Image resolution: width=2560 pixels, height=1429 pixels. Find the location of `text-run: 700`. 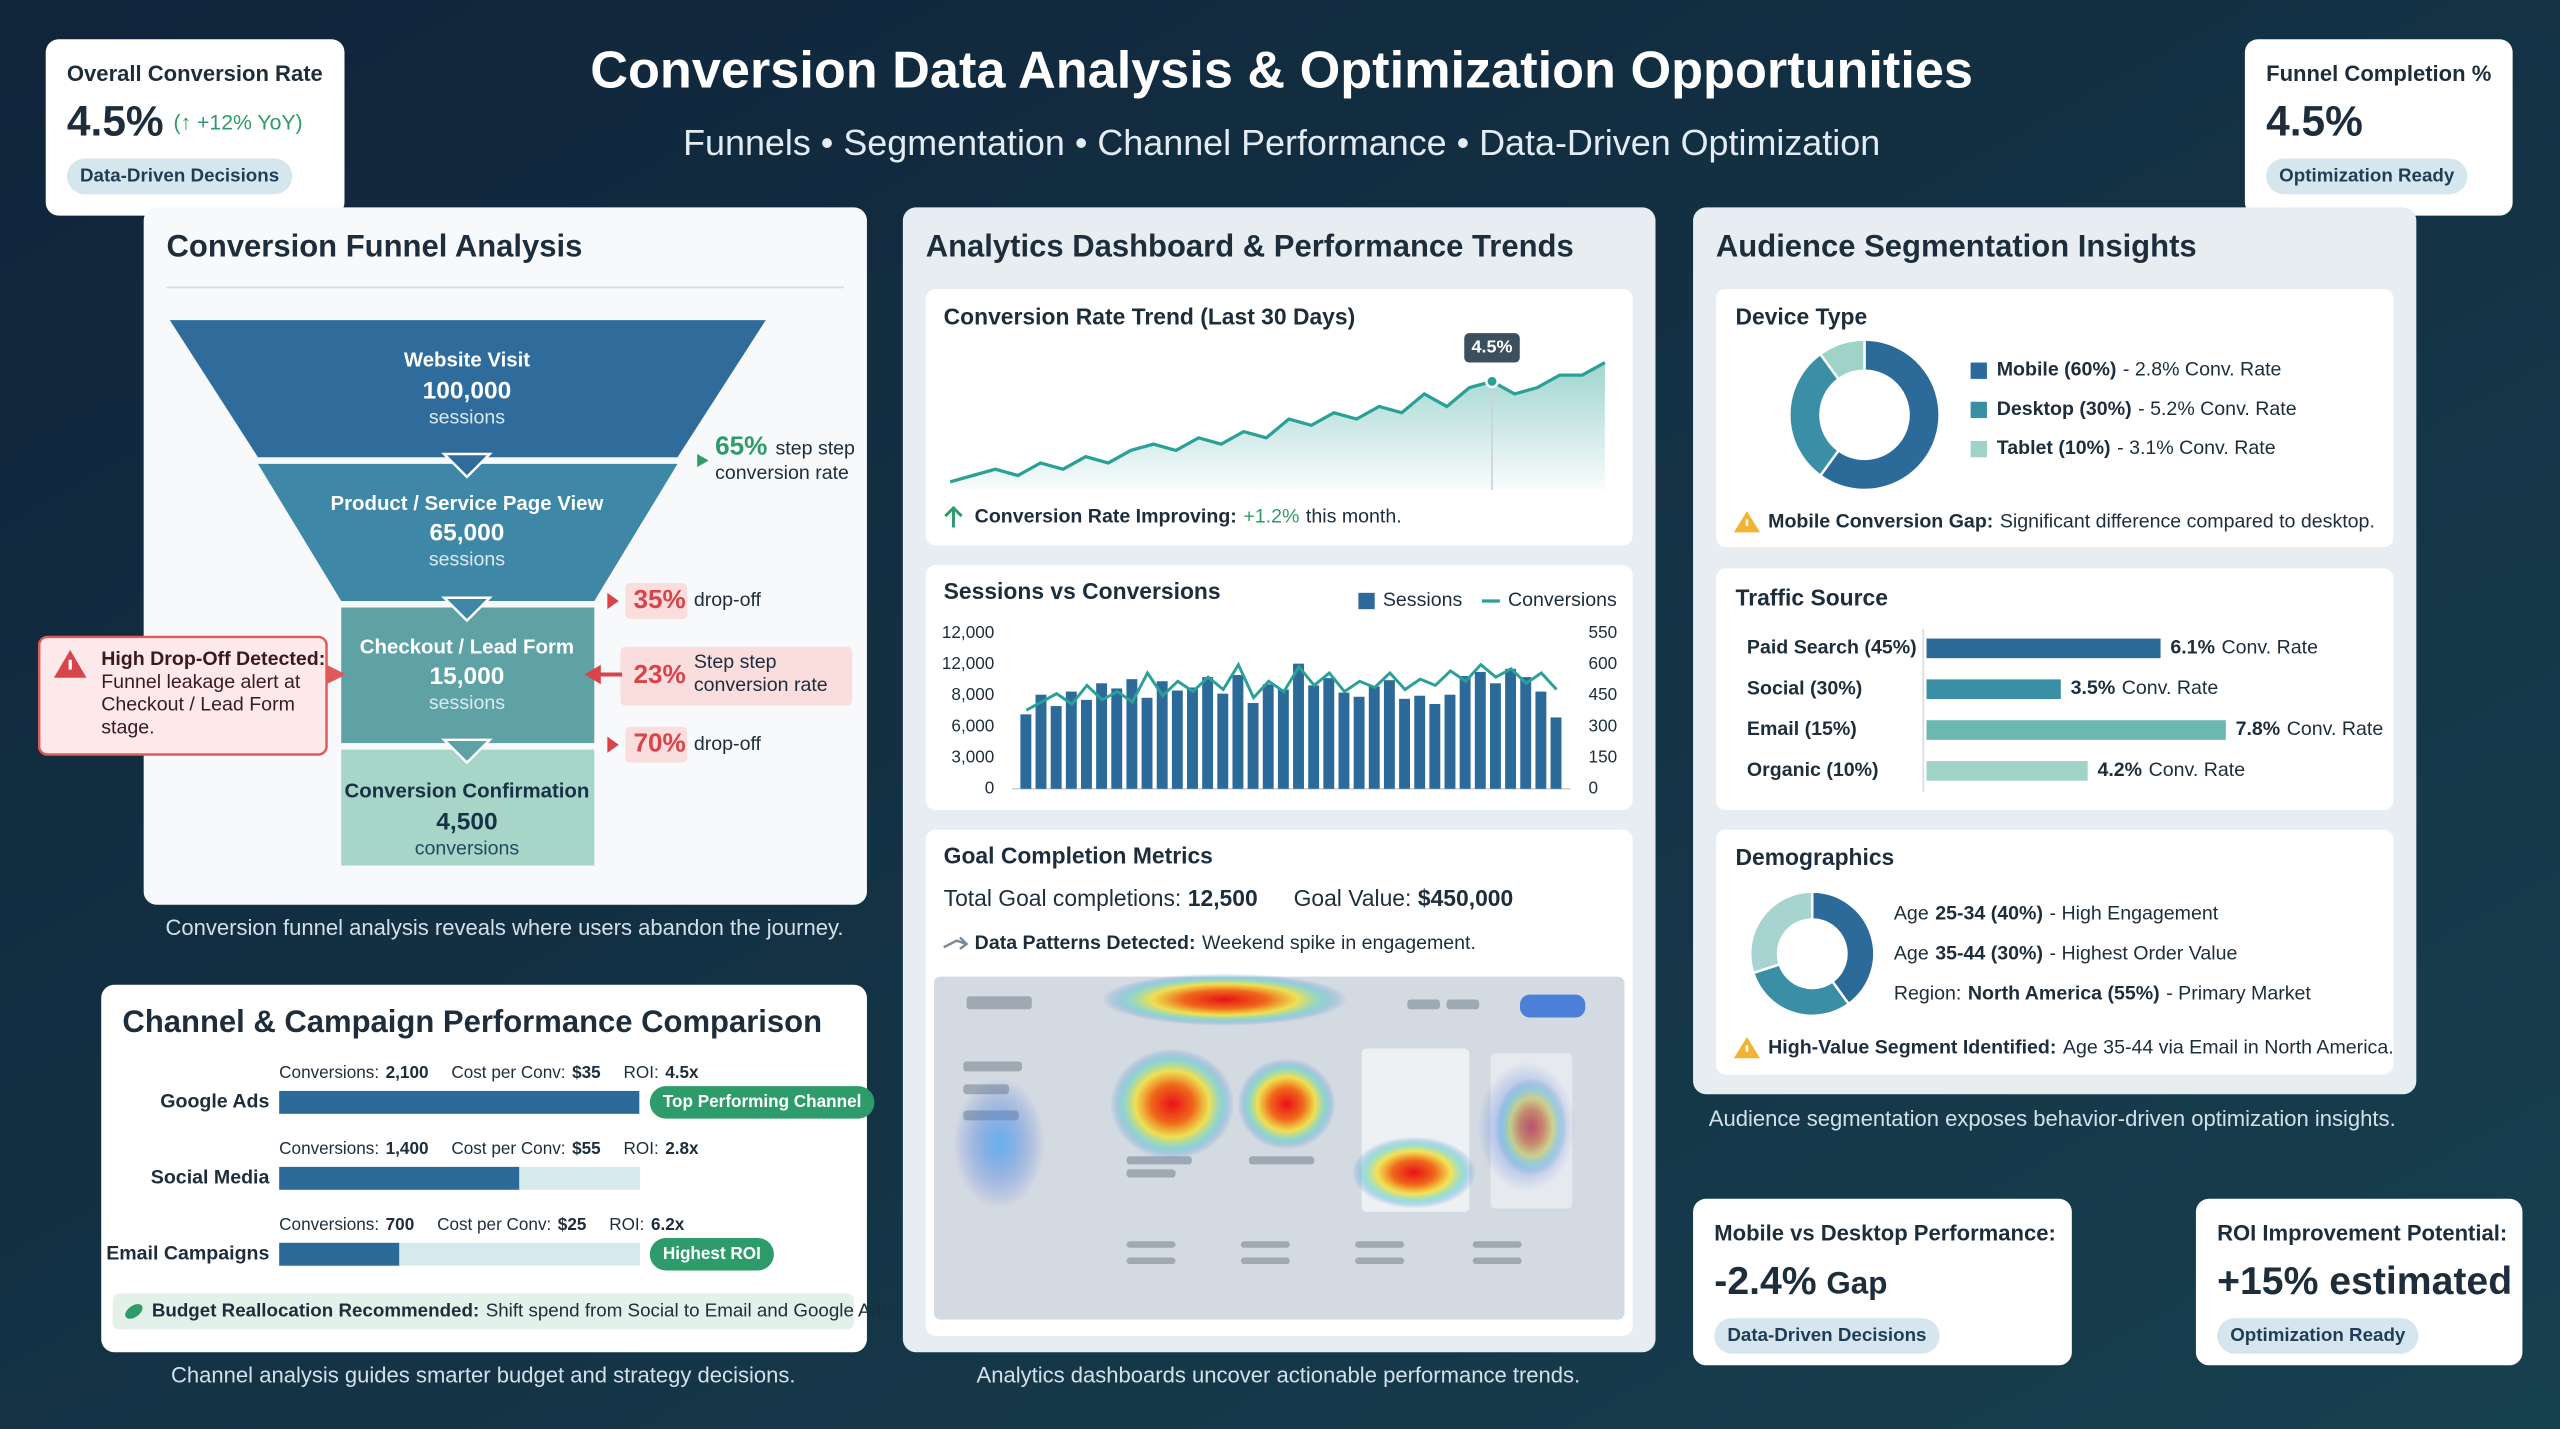

text-run: 700 is located at coordinates (400, 1223).